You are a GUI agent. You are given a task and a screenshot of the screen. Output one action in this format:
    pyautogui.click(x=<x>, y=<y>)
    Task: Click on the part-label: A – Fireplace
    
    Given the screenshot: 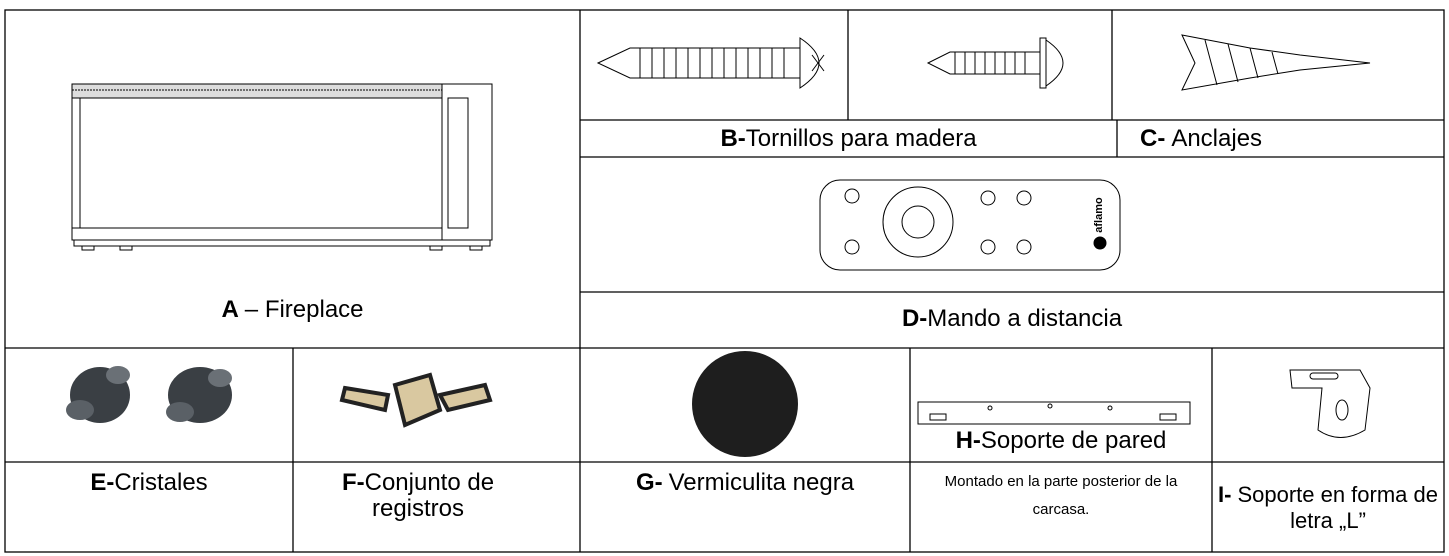 What is the action you would take?
    pyautogui.click(x=292, y=310)
    